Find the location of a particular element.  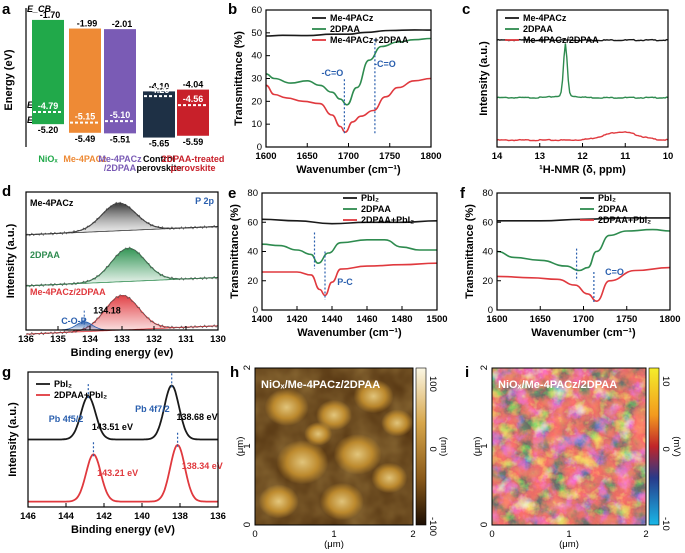

ef-value-1: -5.15 is located at coordinates (85, 117).